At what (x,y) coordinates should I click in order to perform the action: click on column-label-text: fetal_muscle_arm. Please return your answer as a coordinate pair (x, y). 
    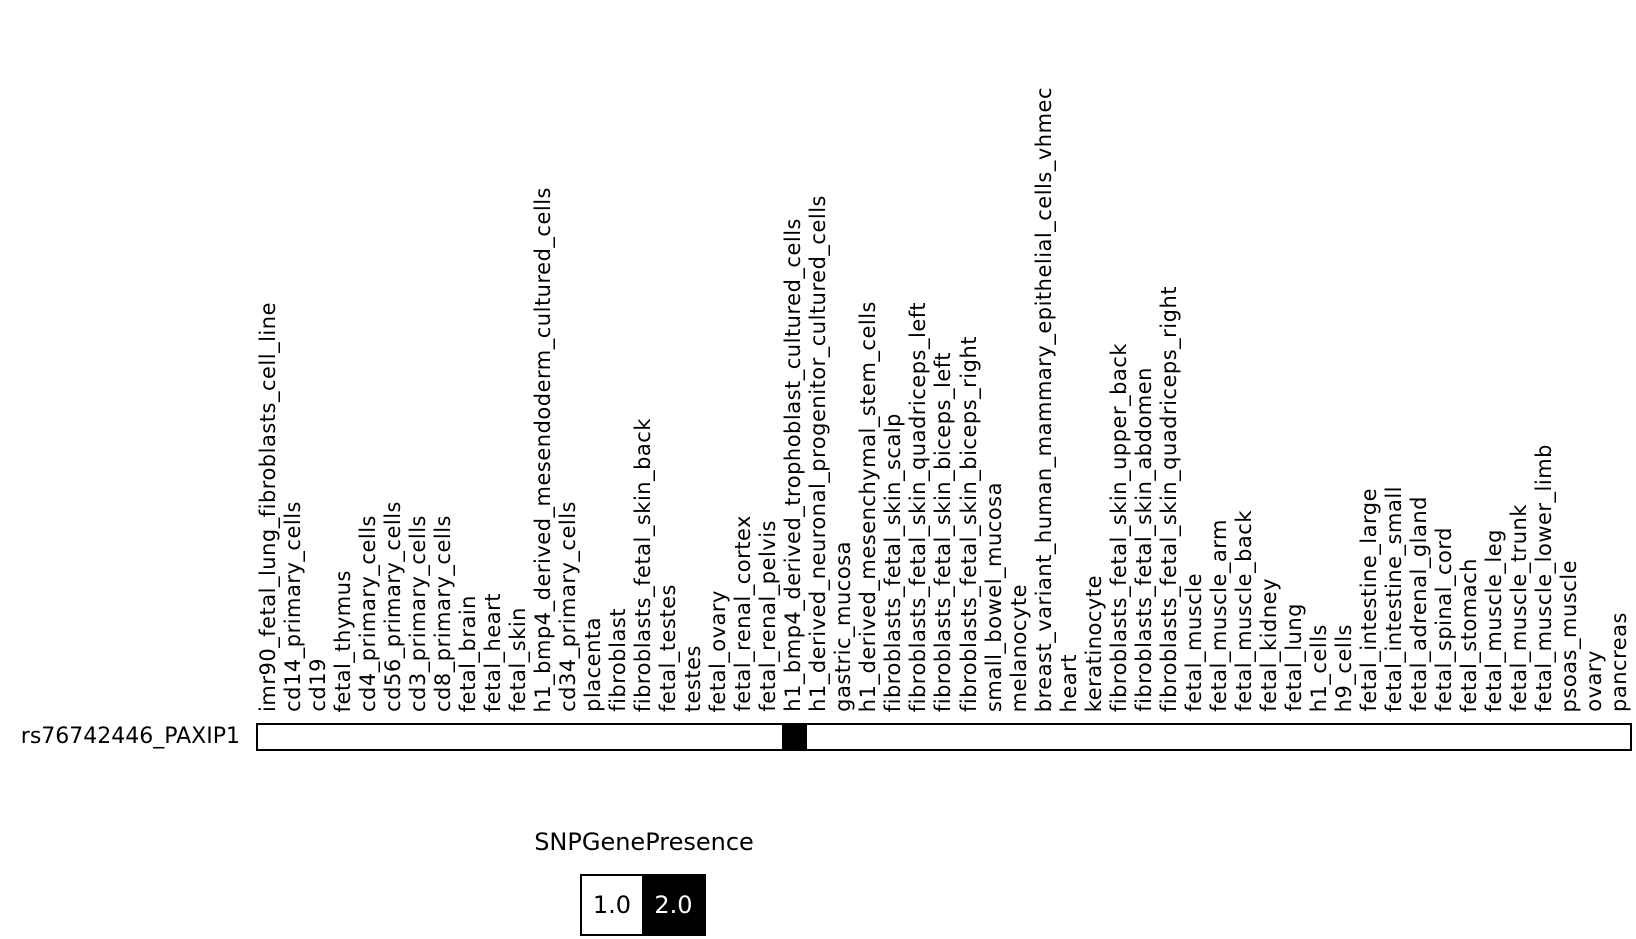
    Looking at the image, I should click on (1218, 615).